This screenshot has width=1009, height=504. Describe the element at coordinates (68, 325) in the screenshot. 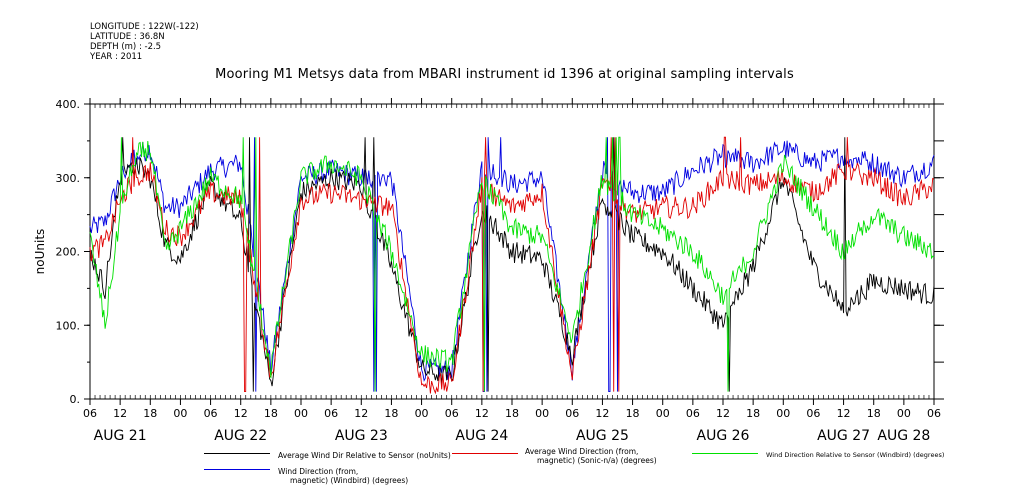

I see `y-tick-label-1: 100.` at that location.